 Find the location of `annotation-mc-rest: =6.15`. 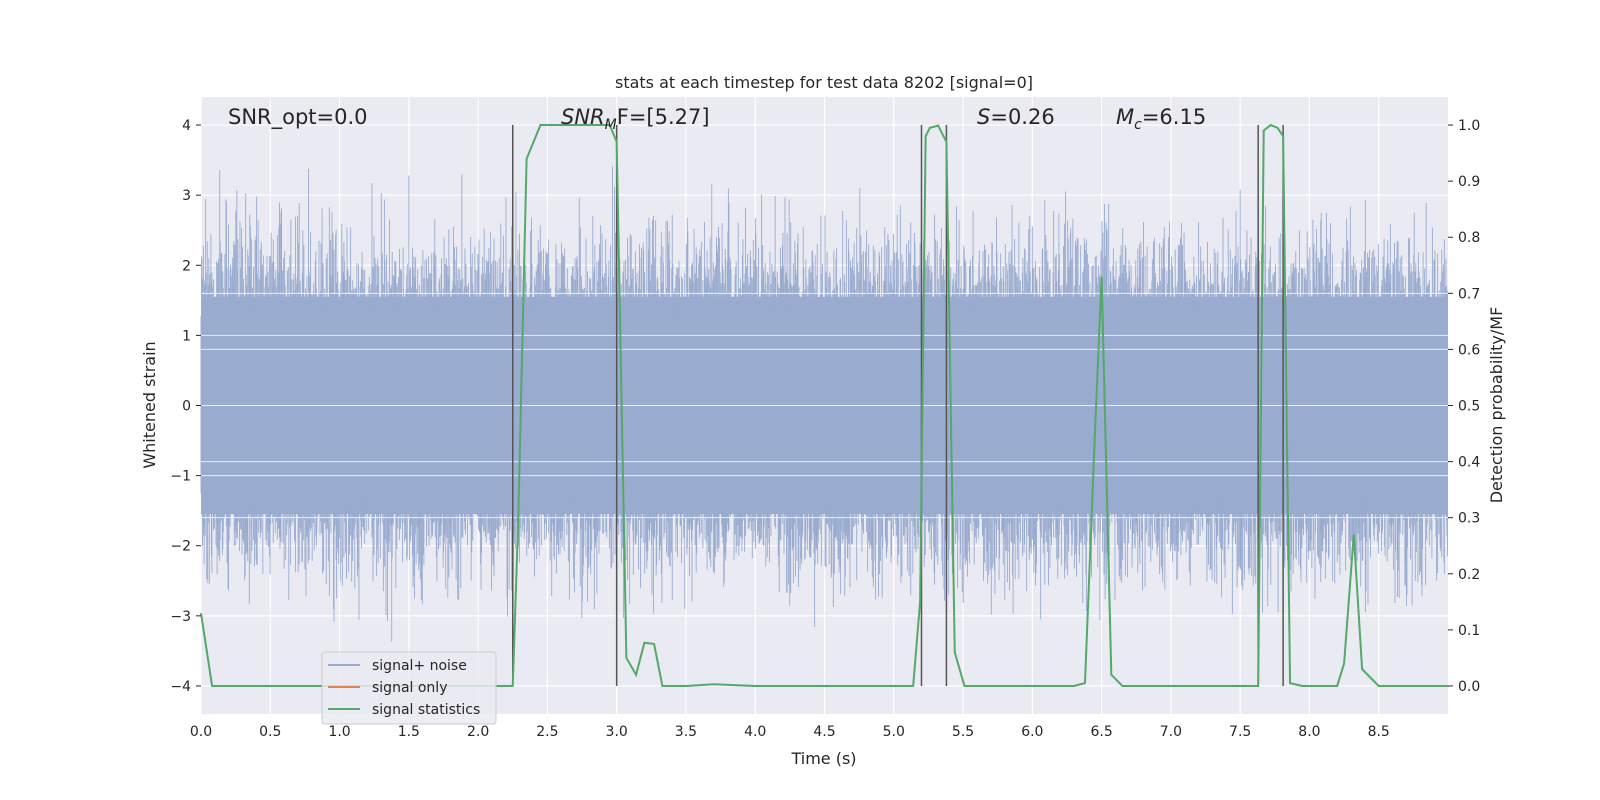

annotation-mc-rest: =6.15 is located at coordinates (1174, 117).